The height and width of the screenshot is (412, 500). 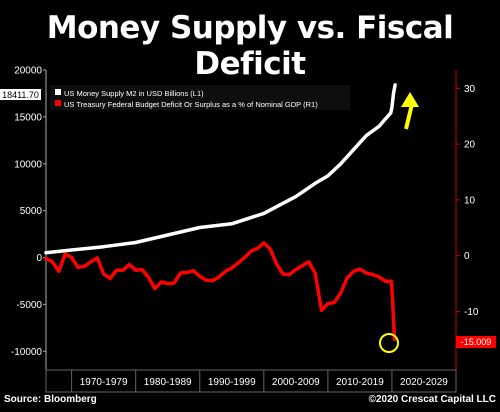 I want to click on right-tick-label: -10, so click(x=471, y=312).